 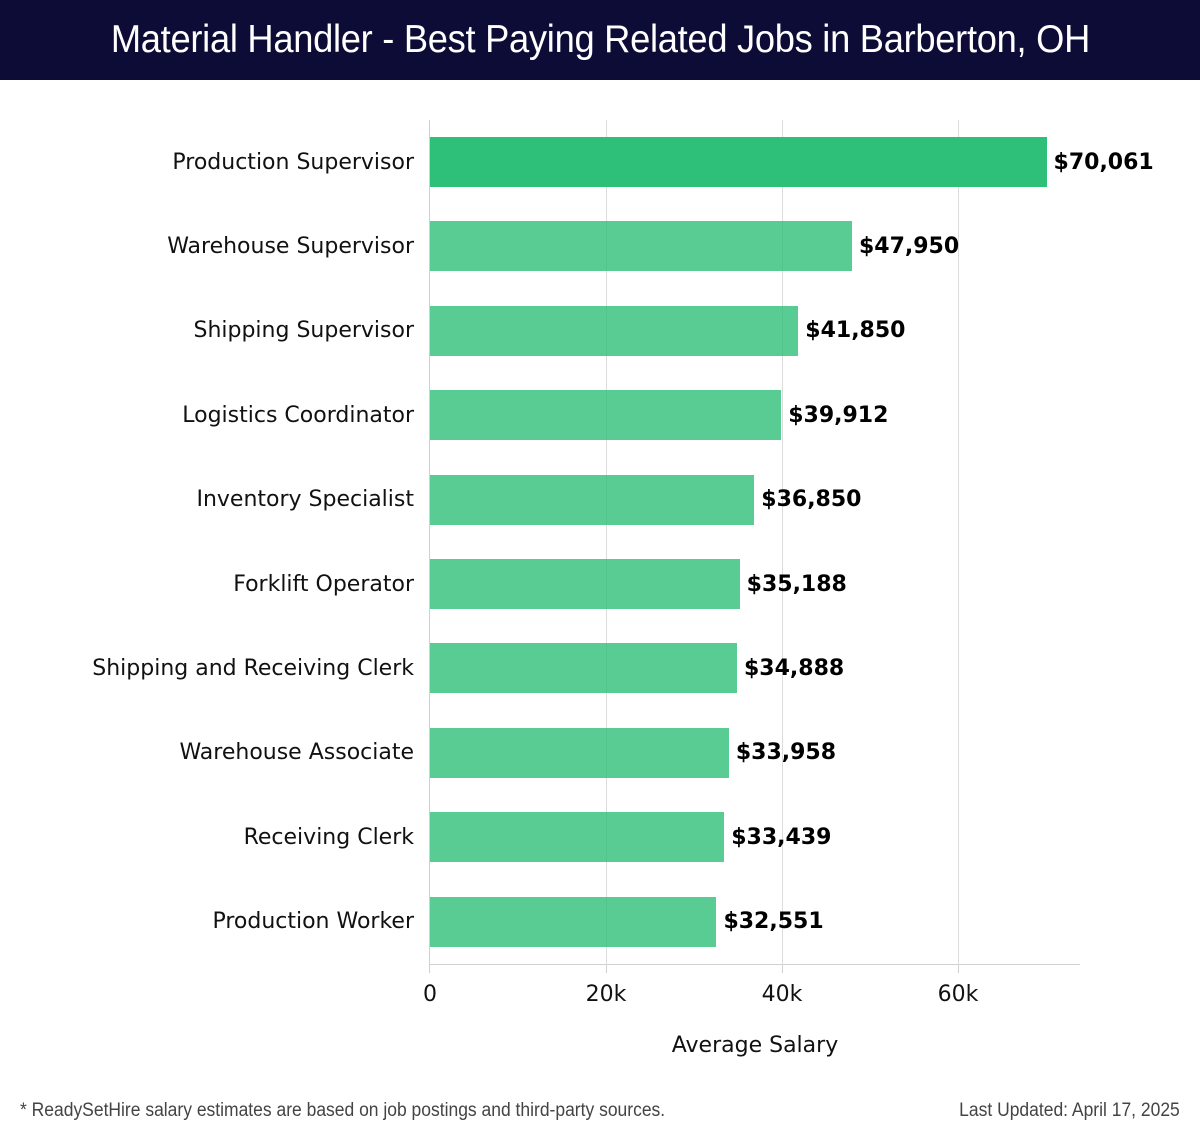 I want to click on category-label: Production Supervisor, so click(x=293, y=162).